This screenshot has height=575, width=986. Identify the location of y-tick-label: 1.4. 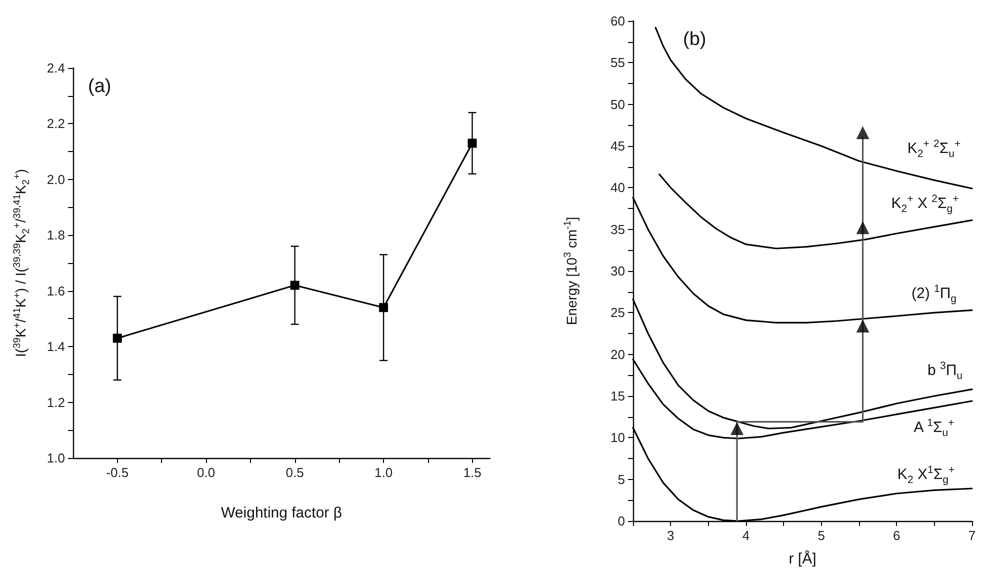
(55, 346).